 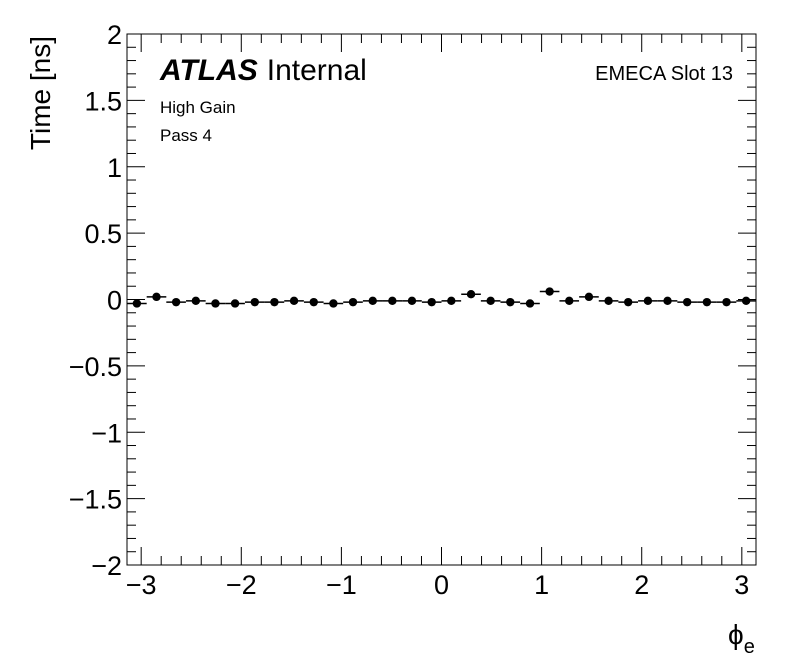 What do you see at coordinates (40, 93) in the screenshot?
I see `y-axis-title: Time [ns]` at bounding box center [40, 93].